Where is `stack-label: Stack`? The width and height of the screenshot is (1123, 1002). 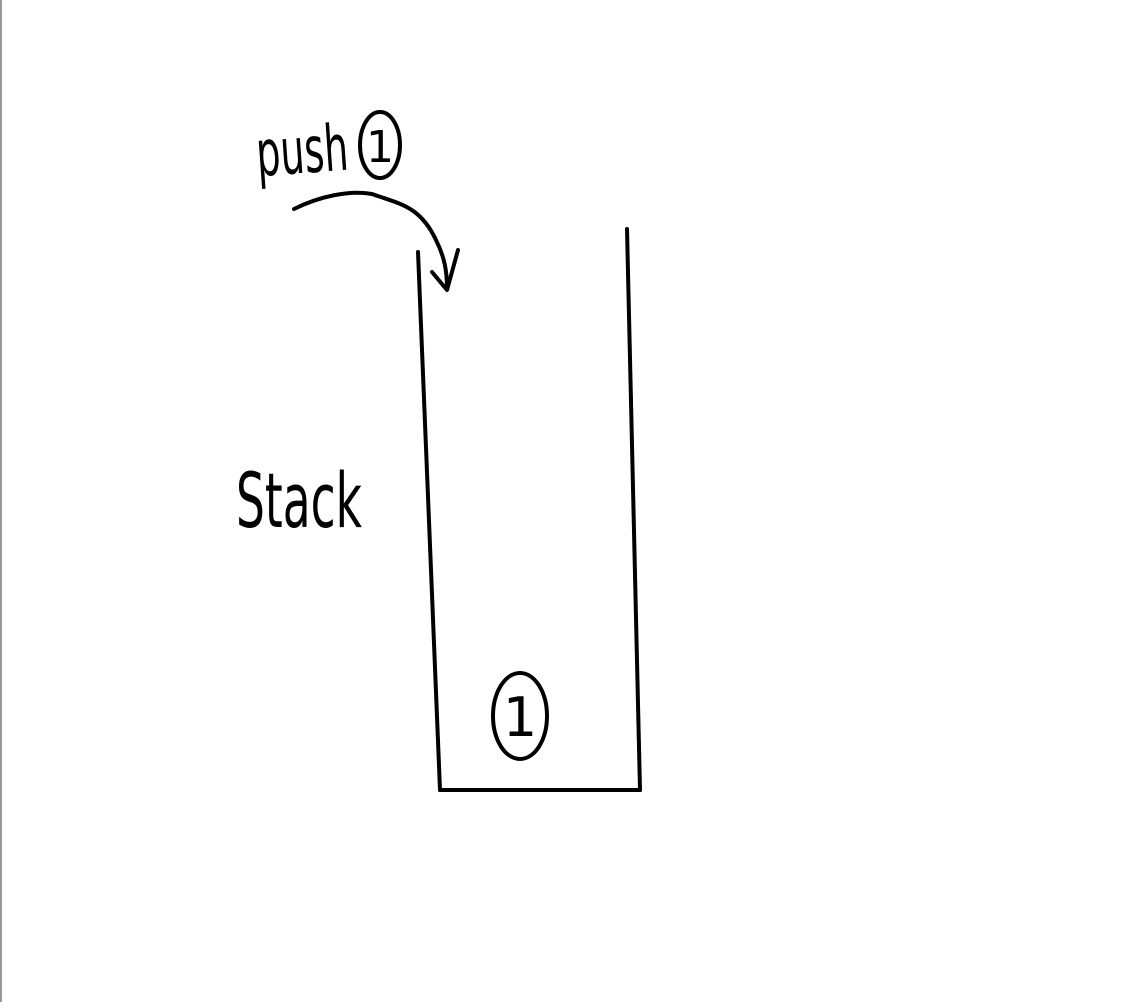 stack-label: Stack is located at coordinates (299, 500).